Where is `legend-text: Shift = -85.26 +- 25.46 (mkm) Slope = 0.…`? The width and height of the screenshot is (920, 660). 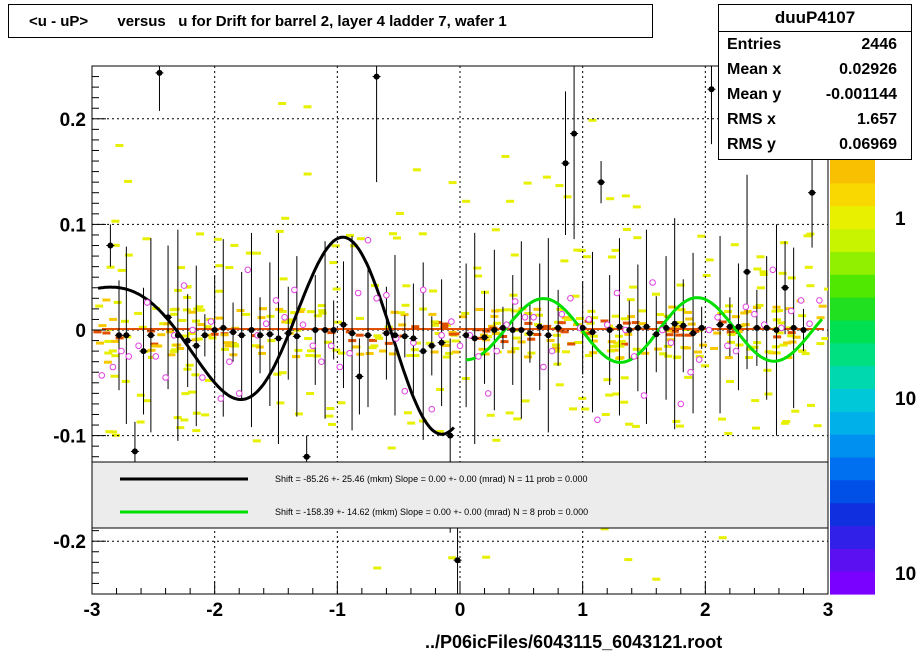 legend-text: Shift = -85.26 +- 25.46 (mkm) Slope = 0.… is located at coordinates (431, 479).